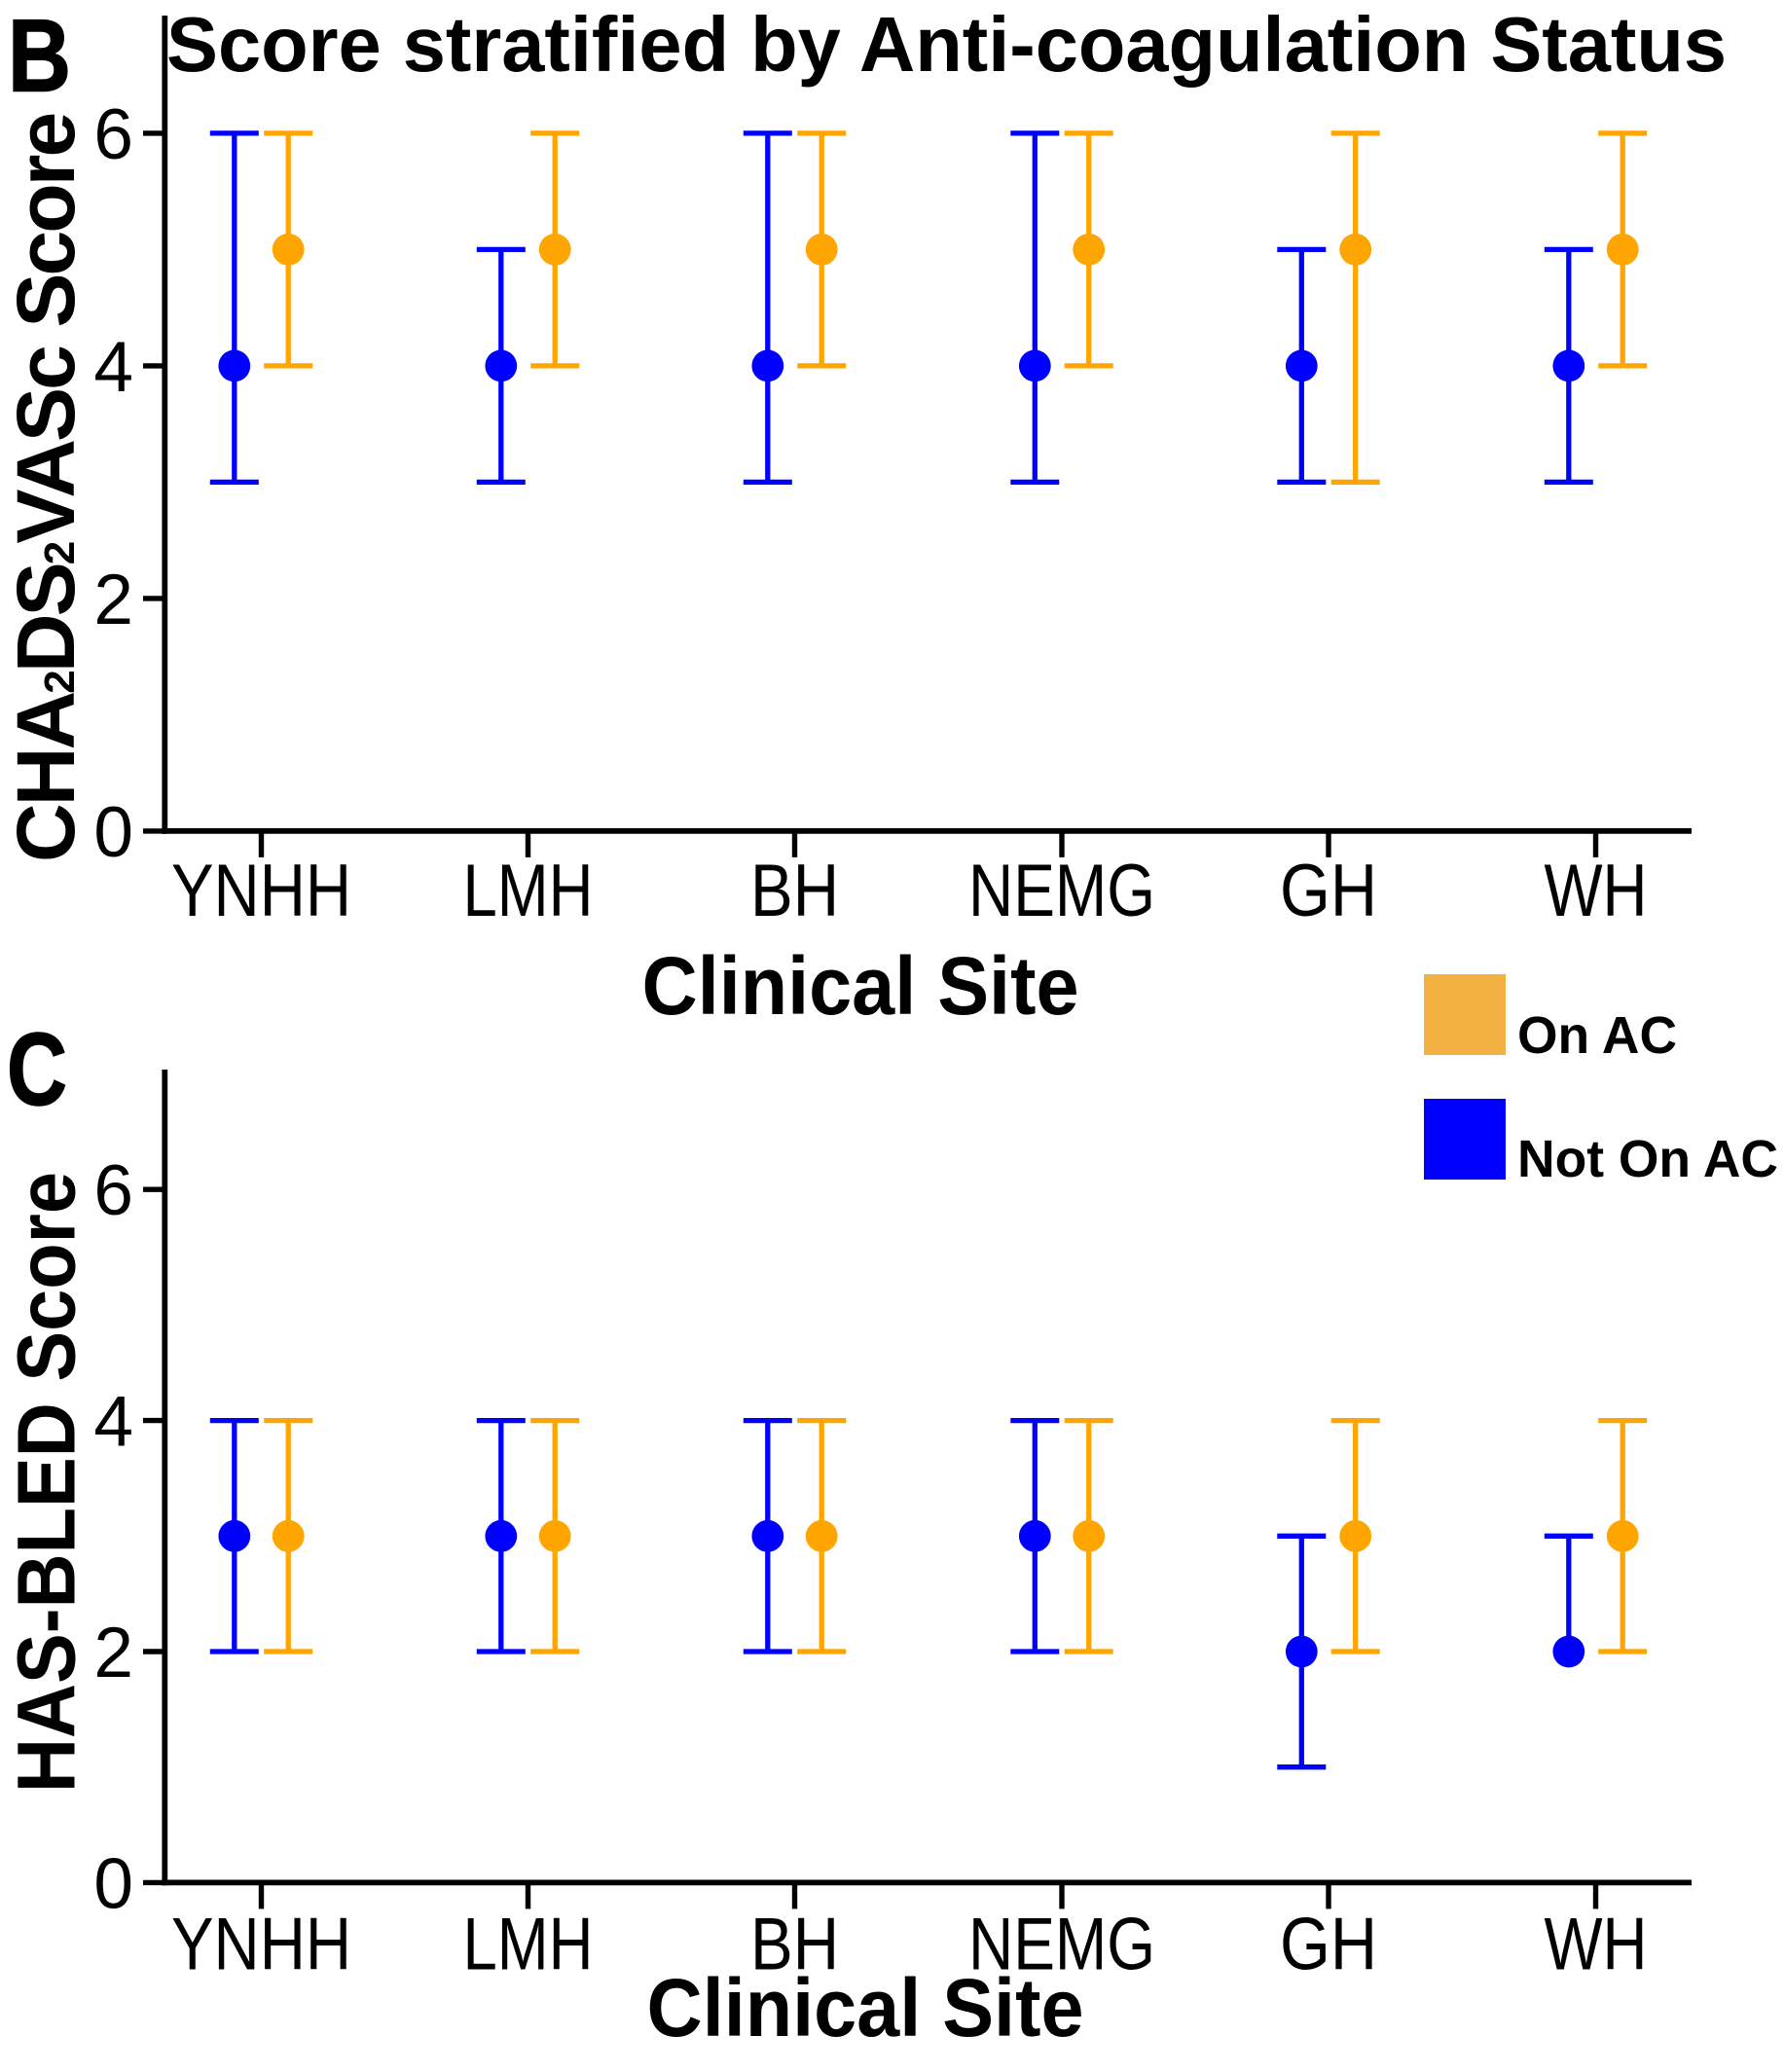  Describe the element at coordinates (37, 1069) in the screenshot. I see `svg-text: C` at that location.